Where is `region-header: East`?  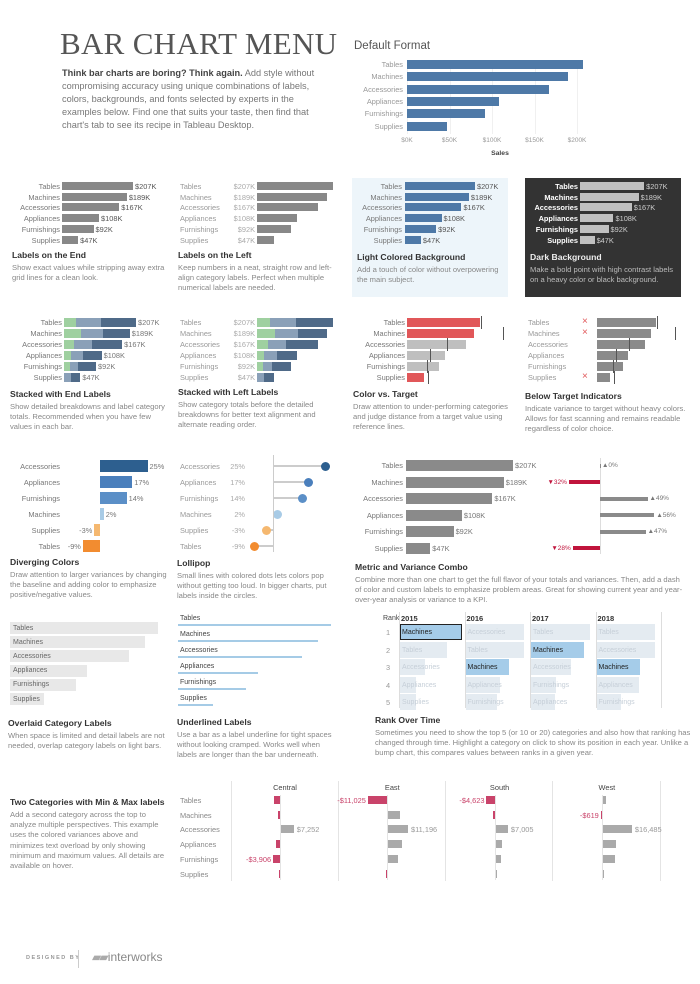
region-header: East is located at coordinates (392, 787).